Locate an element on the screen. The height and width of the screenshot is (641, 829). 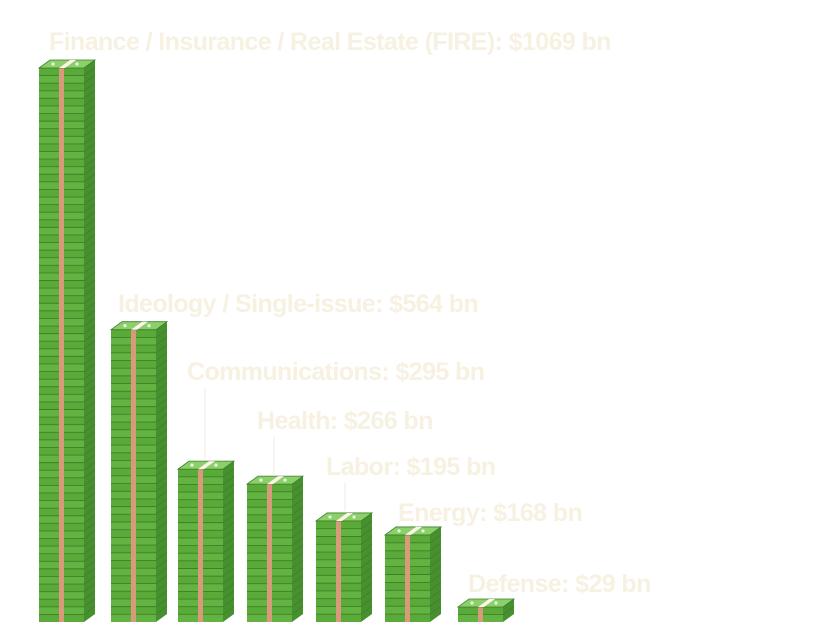
data-label: Defense: $29 bn is located at coordinates (559, 584).